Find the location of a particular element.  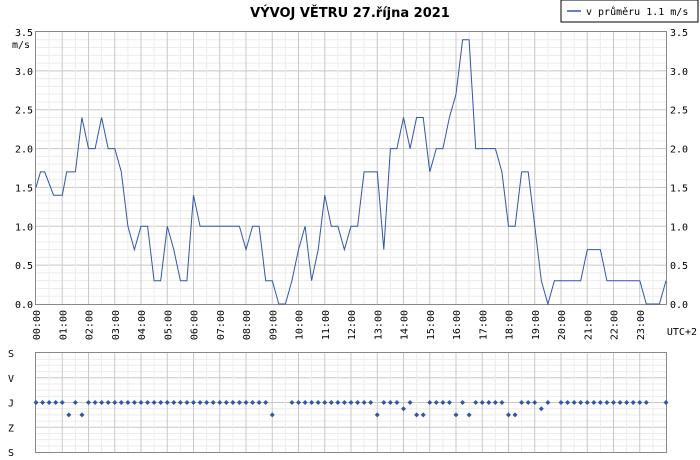

speed-y-tick-label: 2.0 is located at coordinates (24, 150).